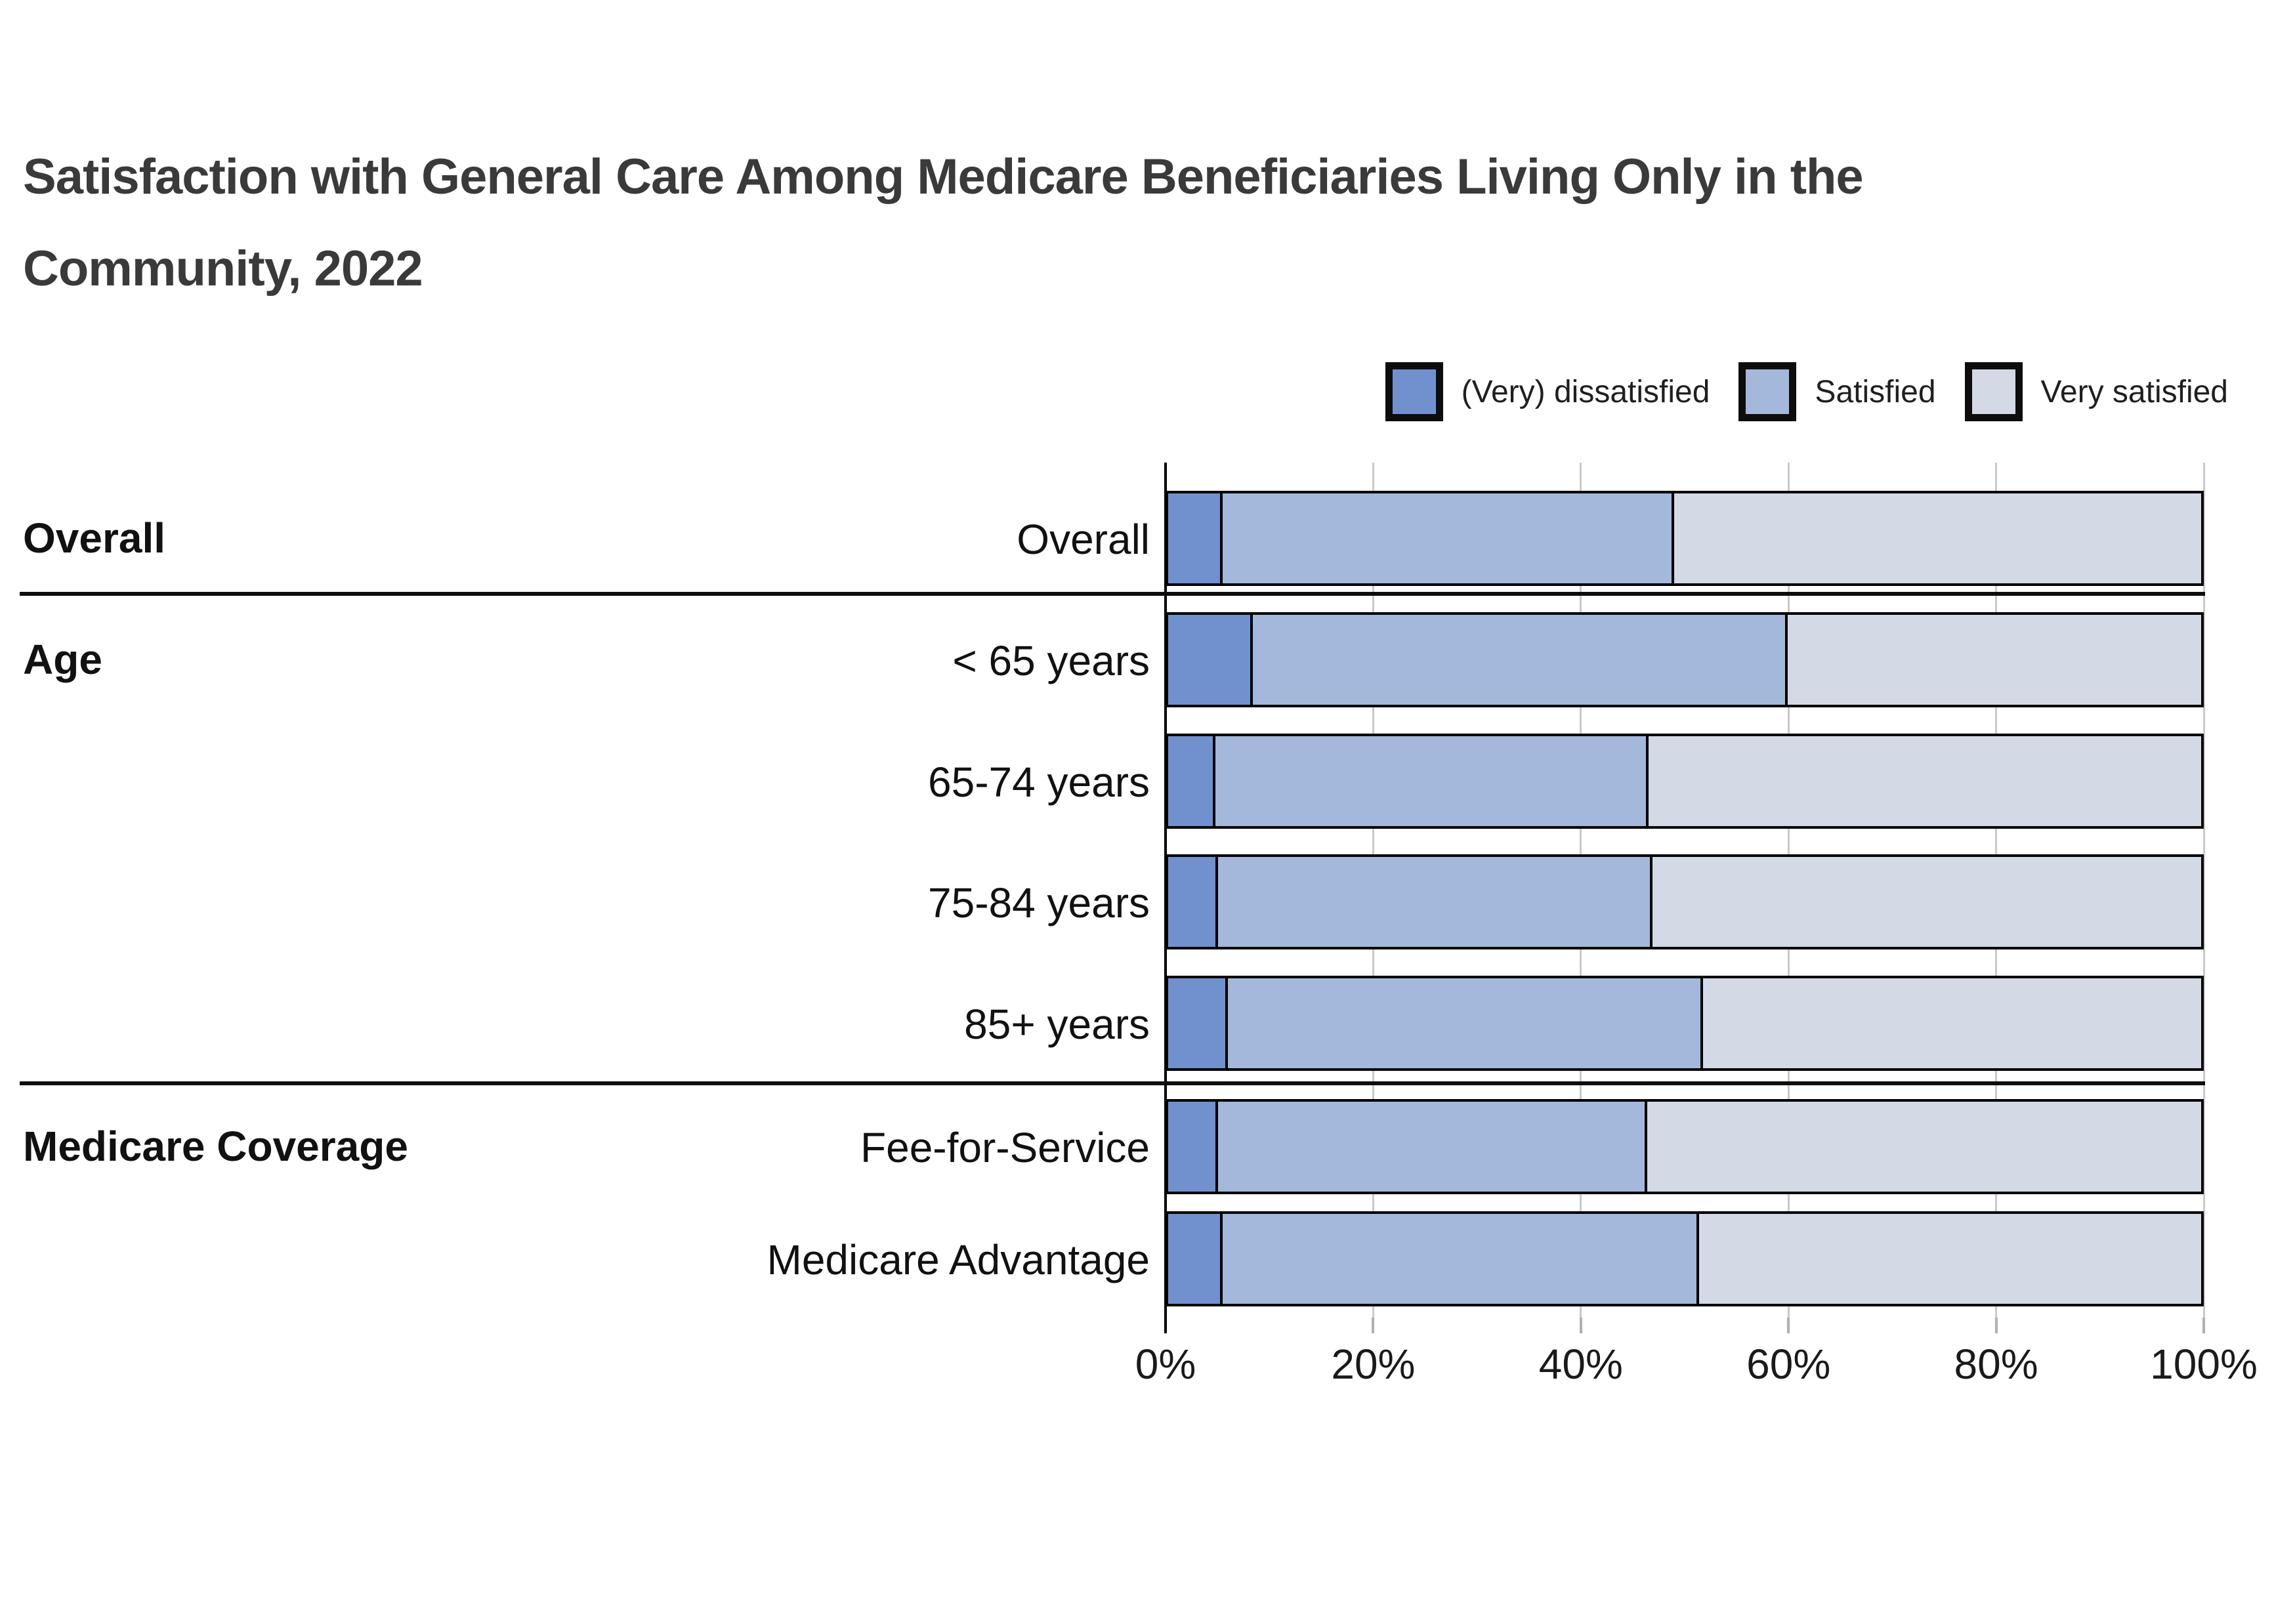 This screenshot has height=1624, width=2274. What do you see at coordinates (1585, 392) in the screenshot?
I see `legend-label: (Very) dissatisfied` at bounding box center [1585, 392].